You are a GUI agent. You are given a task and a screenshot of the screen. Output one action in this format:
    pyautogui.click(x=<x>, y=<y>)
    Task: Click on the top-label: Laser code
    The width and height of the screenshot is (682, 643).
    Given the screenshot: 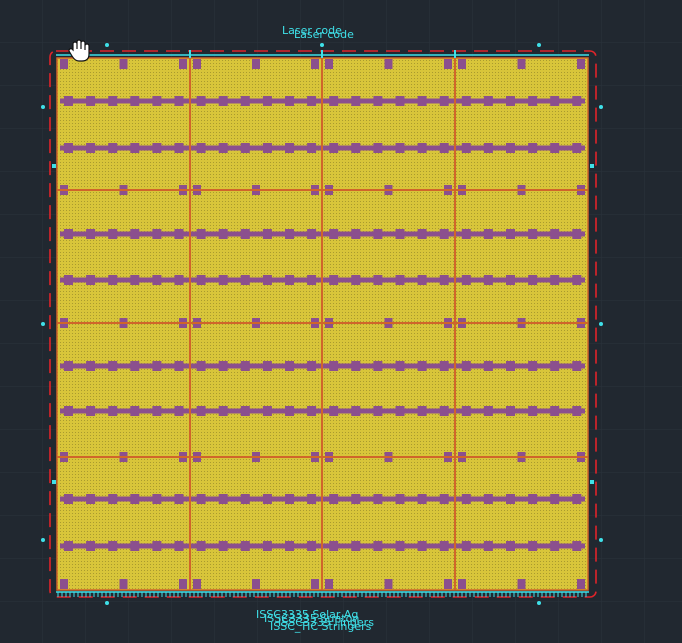 What is the action you would take?
    pyautogui.click(x=312, y=30)
    